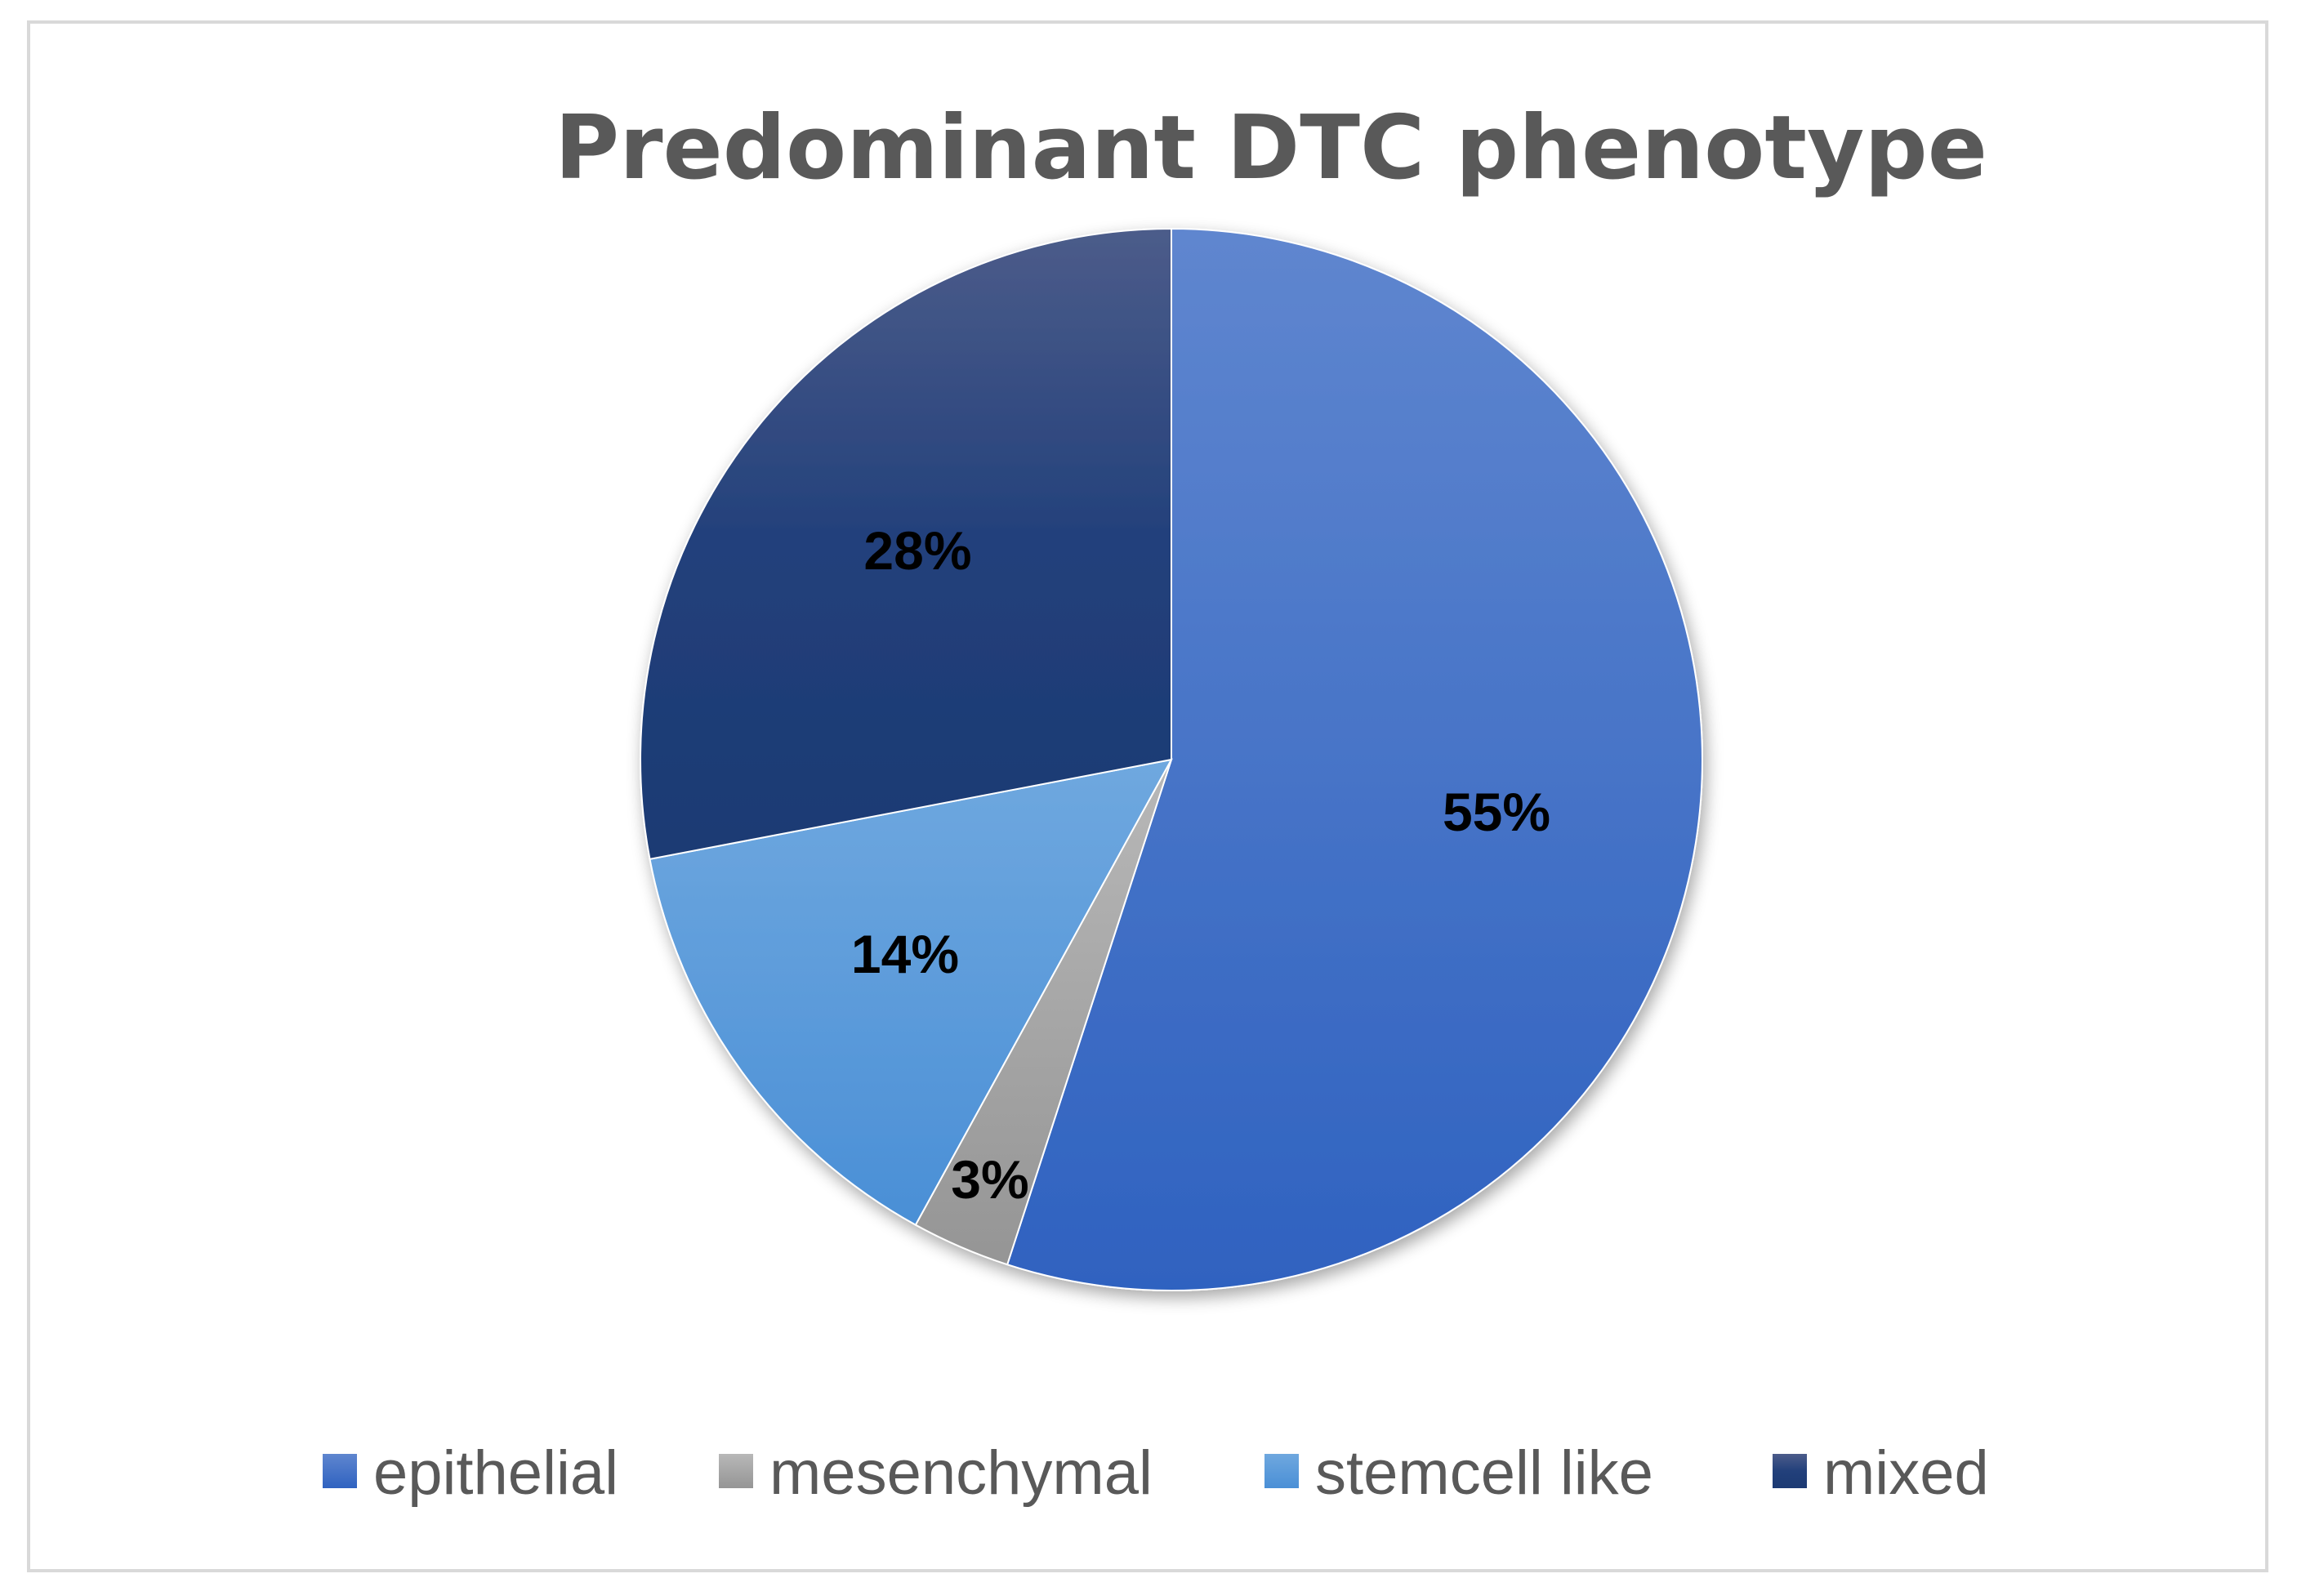 This screenshot has width=2297, height=1596. Describe the element at coordinates (1200, 865) in the screenshot. I see `pie-data-labels: 55% 3% 14% 28%` at that location.